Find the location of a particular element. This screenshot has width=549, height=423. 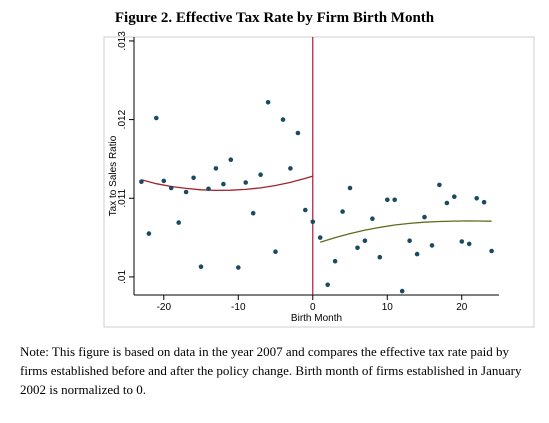

fit-line-after is located at coordinates (406, 231).